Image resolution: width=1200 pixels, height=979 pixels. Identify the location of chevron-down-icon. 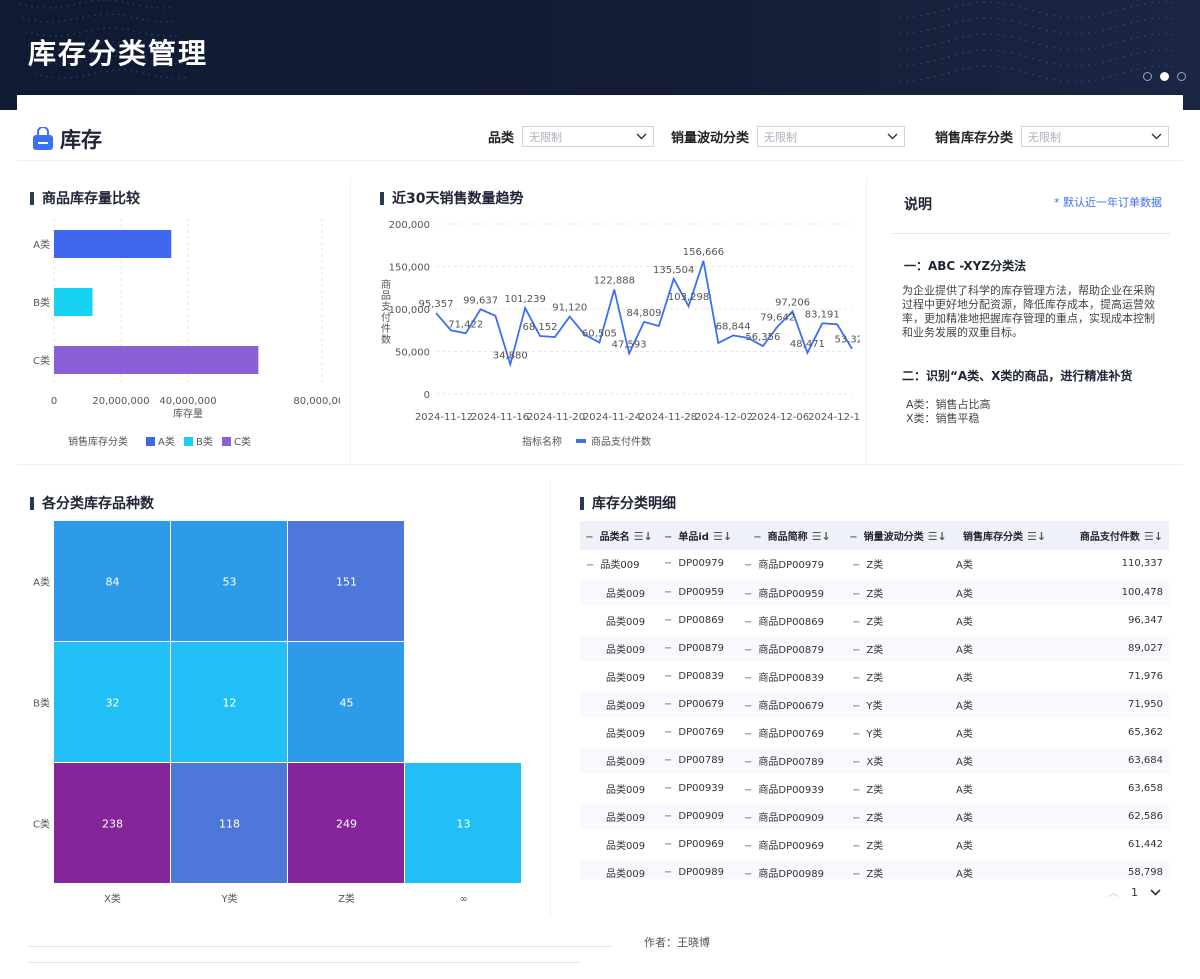
(1155, 892).